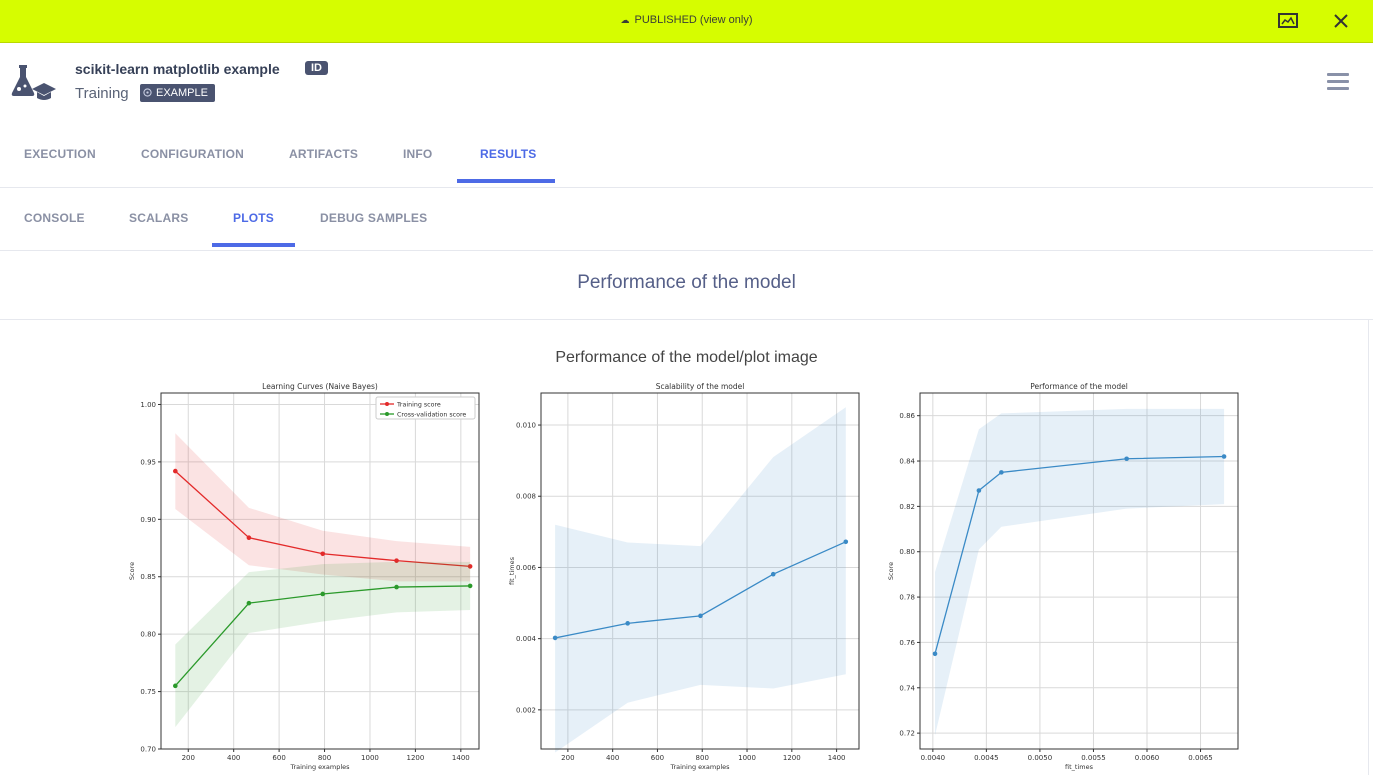 The height and width of the screenshot is (775, 1373). I want to click on publish-status-text: PUBLISHED (view only), so click(693, 20).